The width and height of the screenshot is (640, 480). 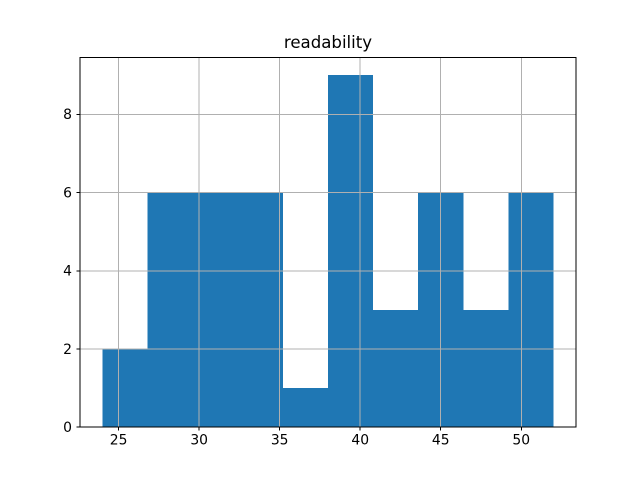 What do you see at coordinates (67, 272) in the screenshot?
I see `y-tick-label: 4` at bounding box center [67, 272].